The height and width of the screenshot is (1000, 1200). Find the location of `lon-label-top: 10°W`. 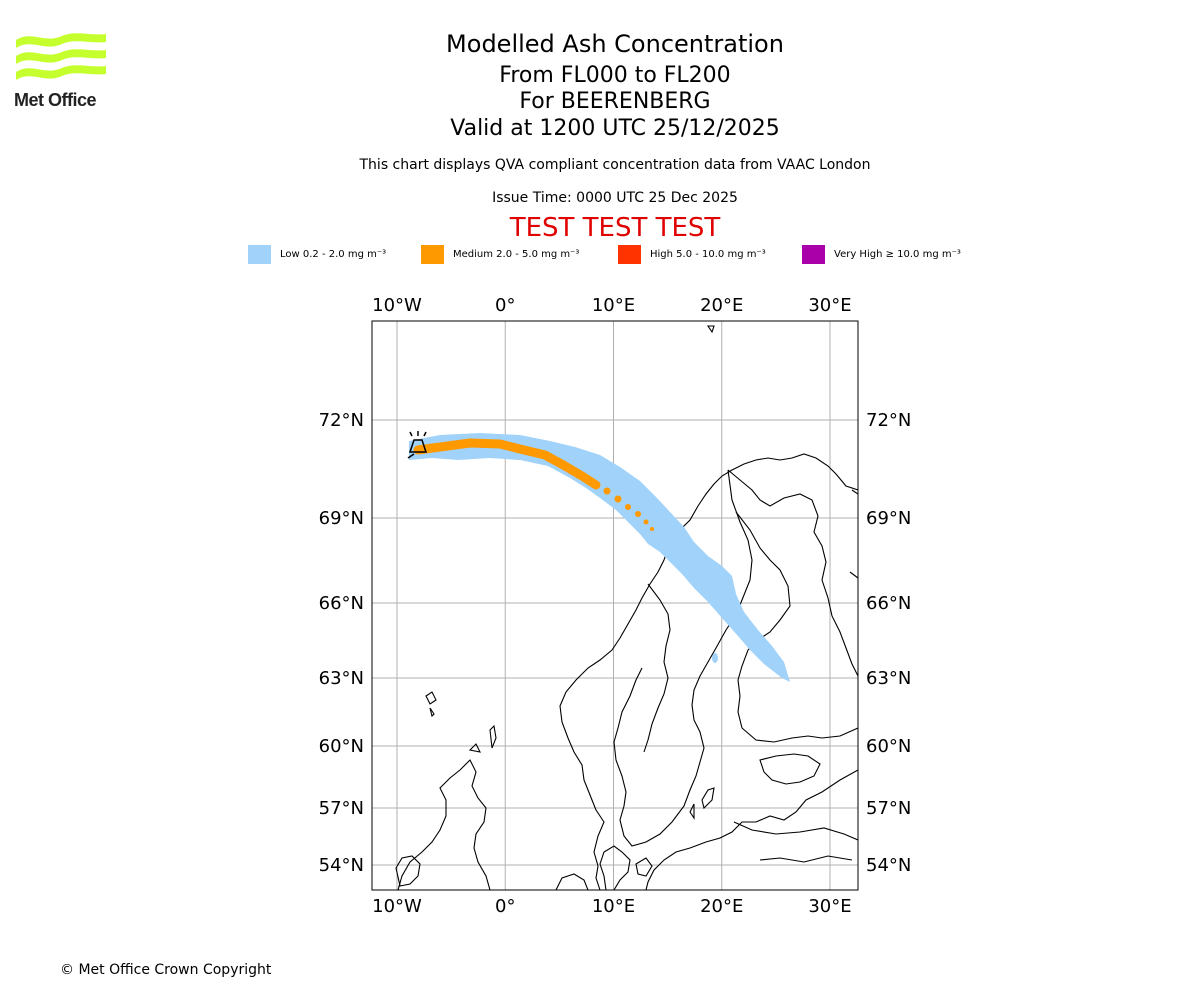

lon-label-top: 10°W is located at coordinates (397, 305).